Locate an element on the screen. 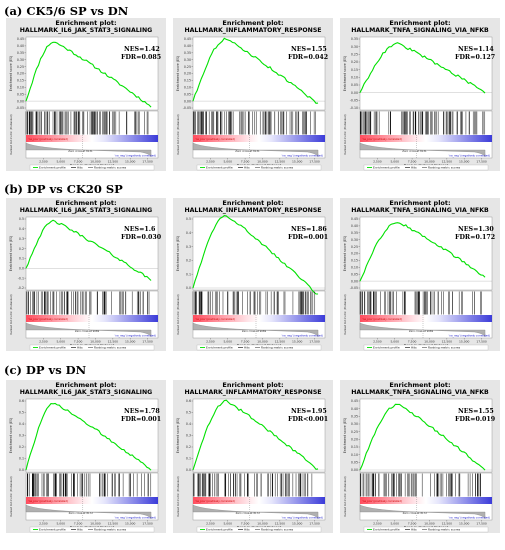 The width and height of the screenshot is (505, 550). y-tick-label: 0.40 is located at coordinates (354, 409).